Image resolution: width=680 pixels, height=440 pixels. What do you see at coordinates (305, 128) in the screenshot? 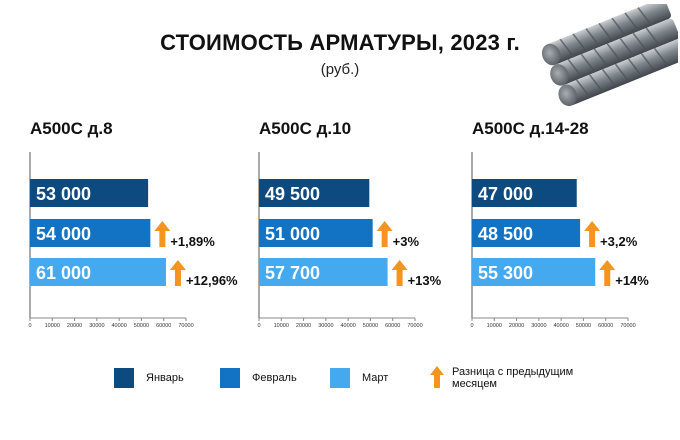
I see `panel-title: А500С д.10` at bounding box center [305, 128].